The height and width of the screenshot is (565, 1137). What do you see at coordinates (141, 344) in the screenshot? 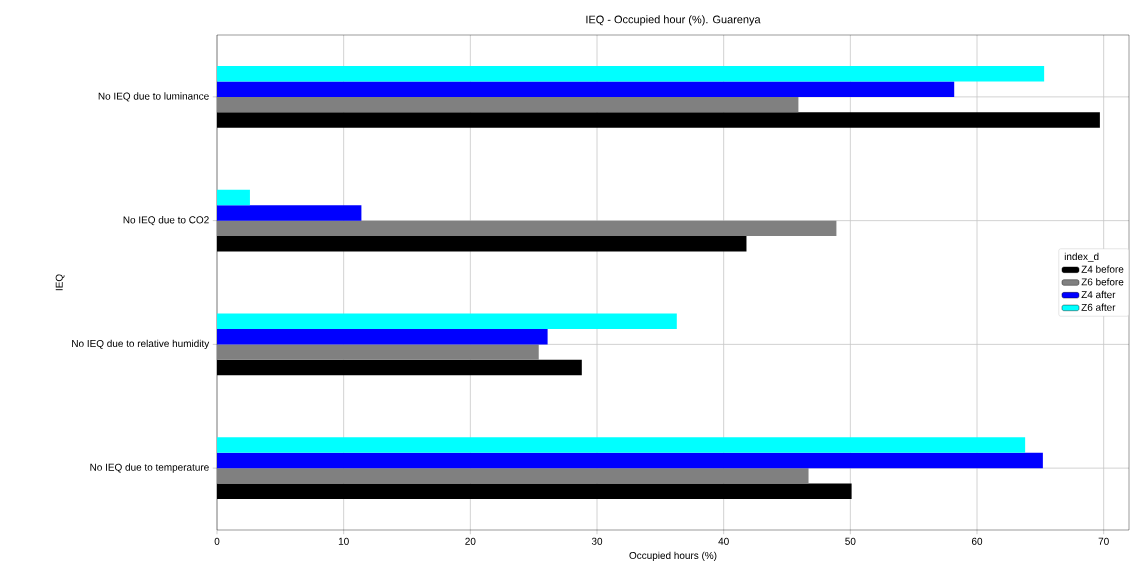
I see `y-tick-label: No IEQ due to relative humidity` at bounding box center [141, 344].